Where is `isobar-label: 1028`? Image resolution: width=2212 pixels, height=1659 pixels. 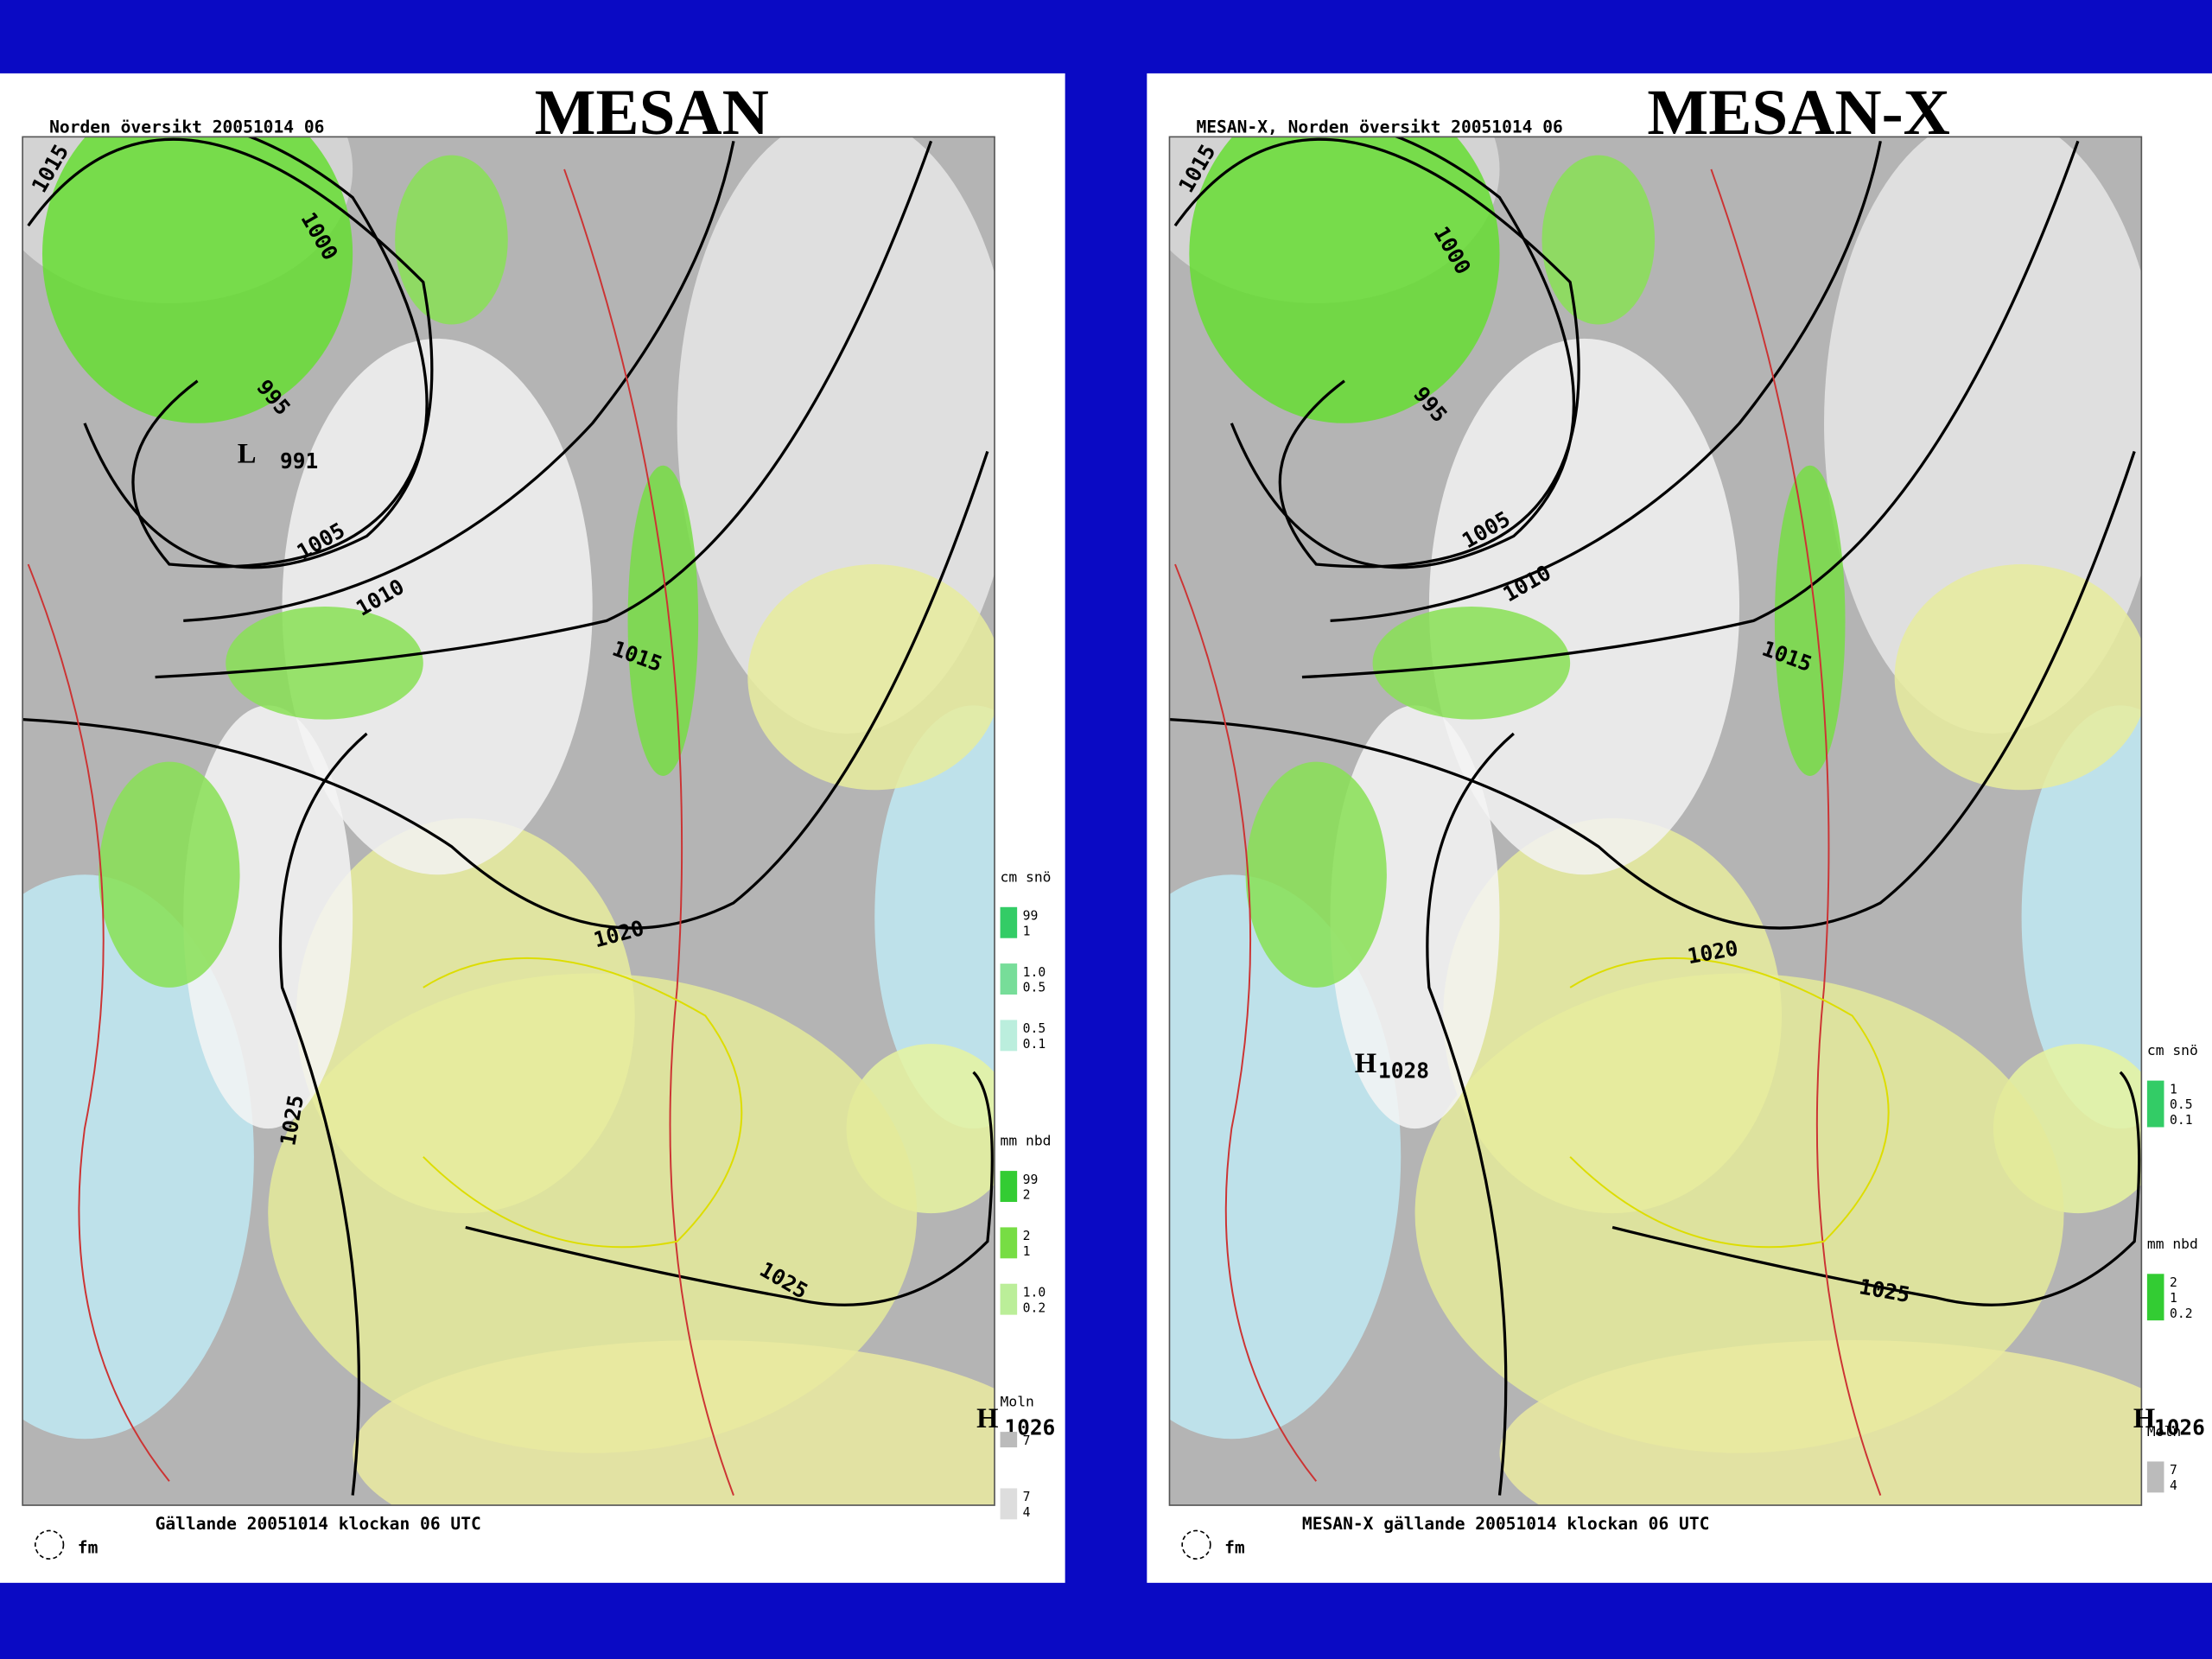
isobar-label: 1028 is located at coordinates (1403, 1070).